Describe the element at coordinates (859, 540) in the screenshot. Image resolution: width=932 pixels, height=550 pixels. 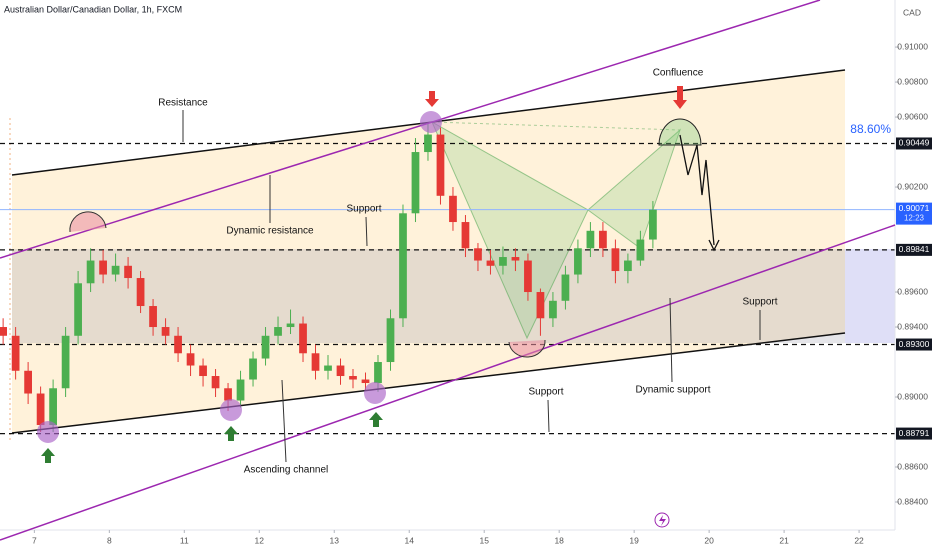
I see `x-tick-label: 22` at that location.